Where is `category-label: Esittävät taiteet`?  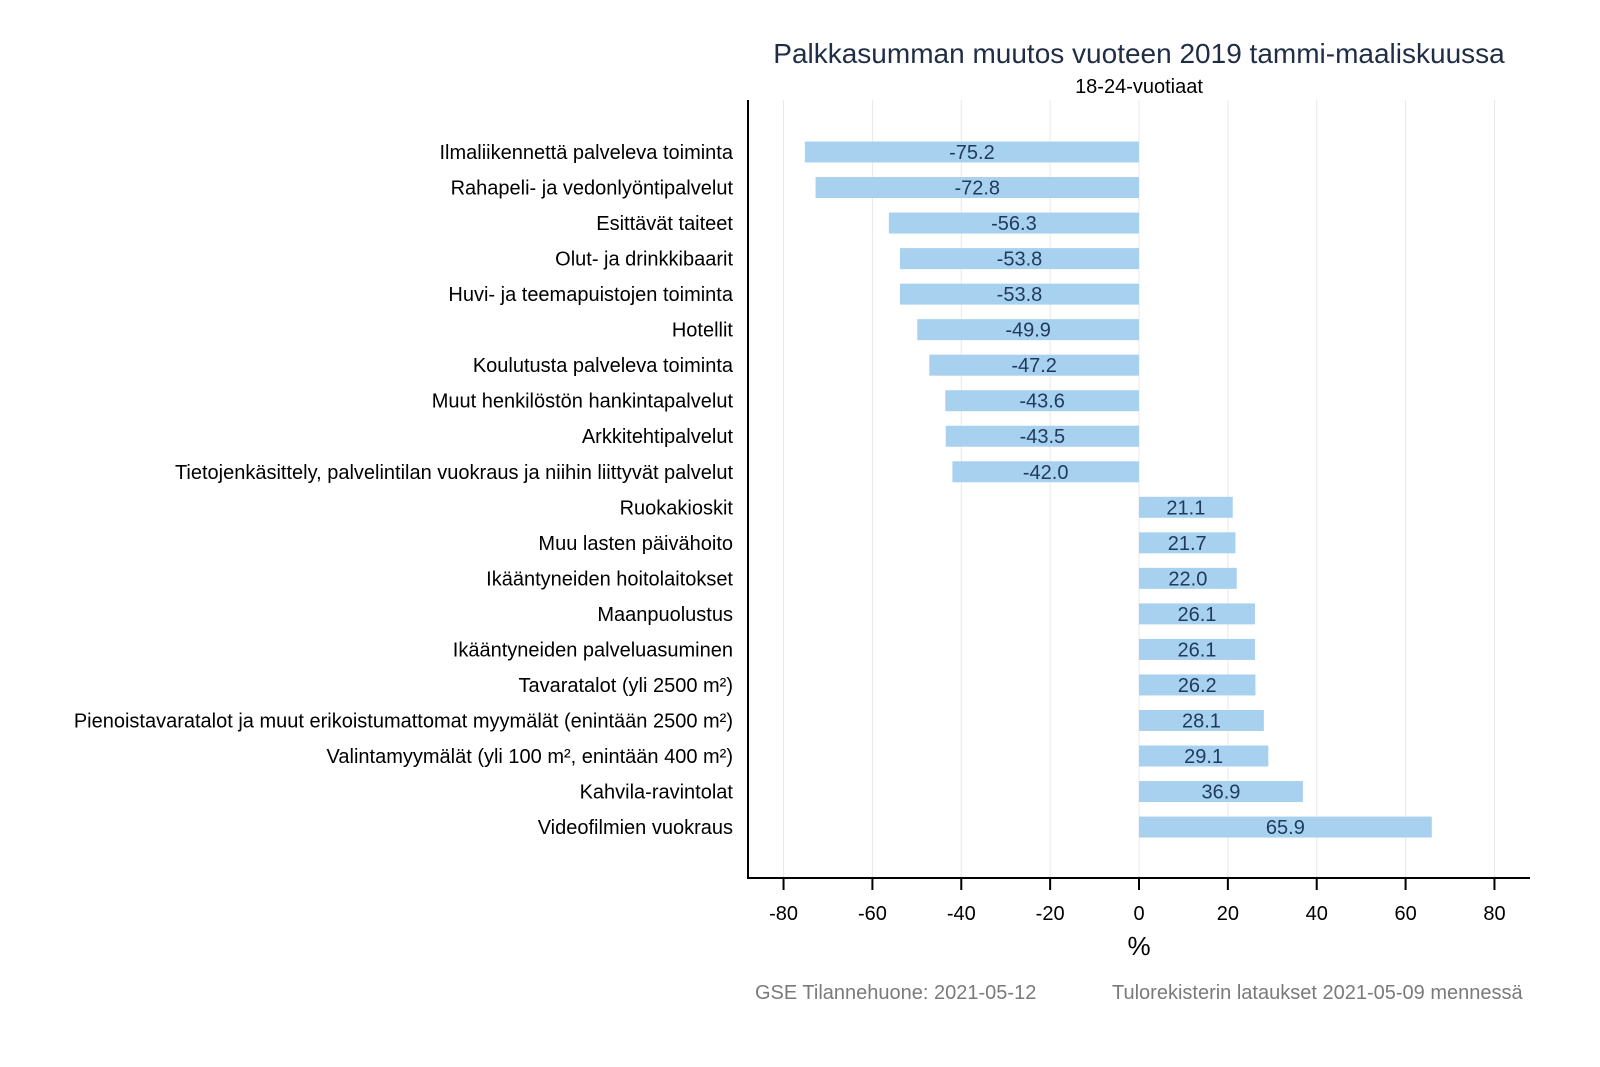
category-label: Esittävät taiteet is located at coordinates (664, 224).